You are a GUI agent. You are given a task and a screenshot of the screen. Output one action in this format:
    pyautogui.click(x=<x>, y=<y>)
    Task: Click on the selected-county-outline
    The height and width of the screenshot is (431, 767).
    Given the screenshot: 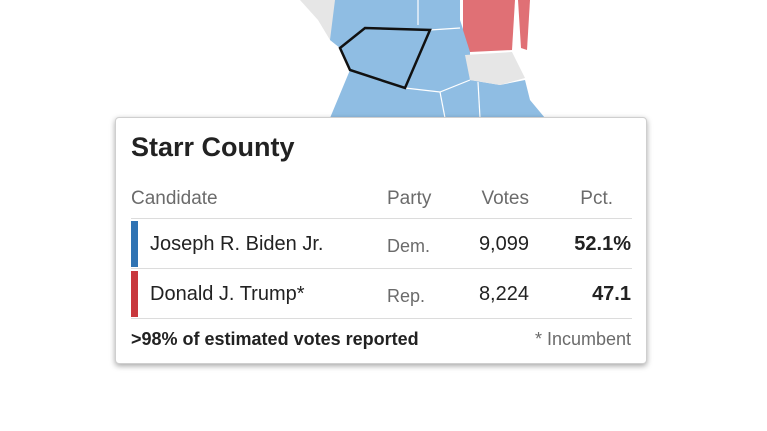 What is the action you would take?
    pyautogui.click(x=385, y=58)
    